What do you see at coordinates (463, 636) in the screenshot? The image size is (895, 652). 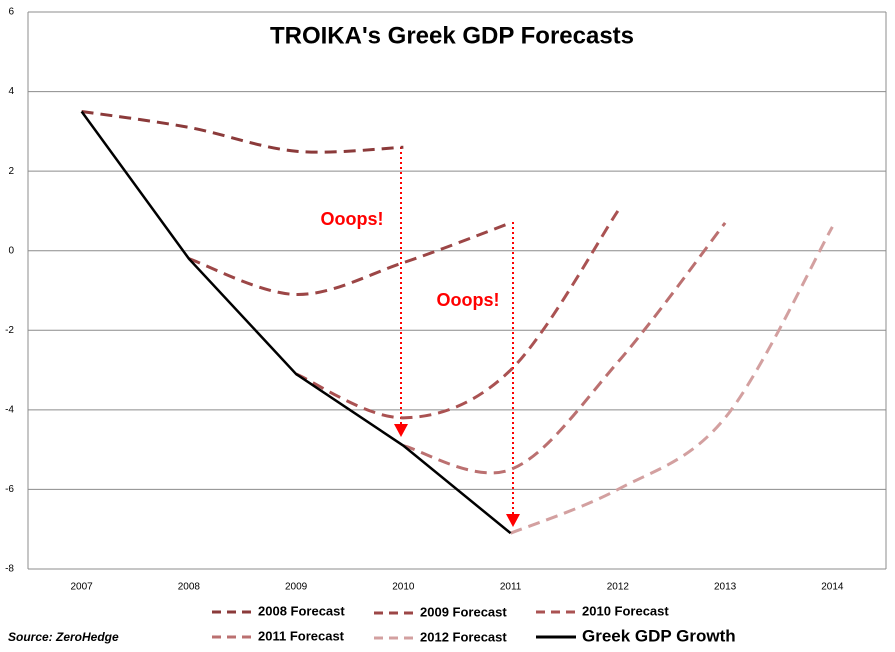 I see `legend-label: 2012 Forecast` at bounding box center [463, 636].